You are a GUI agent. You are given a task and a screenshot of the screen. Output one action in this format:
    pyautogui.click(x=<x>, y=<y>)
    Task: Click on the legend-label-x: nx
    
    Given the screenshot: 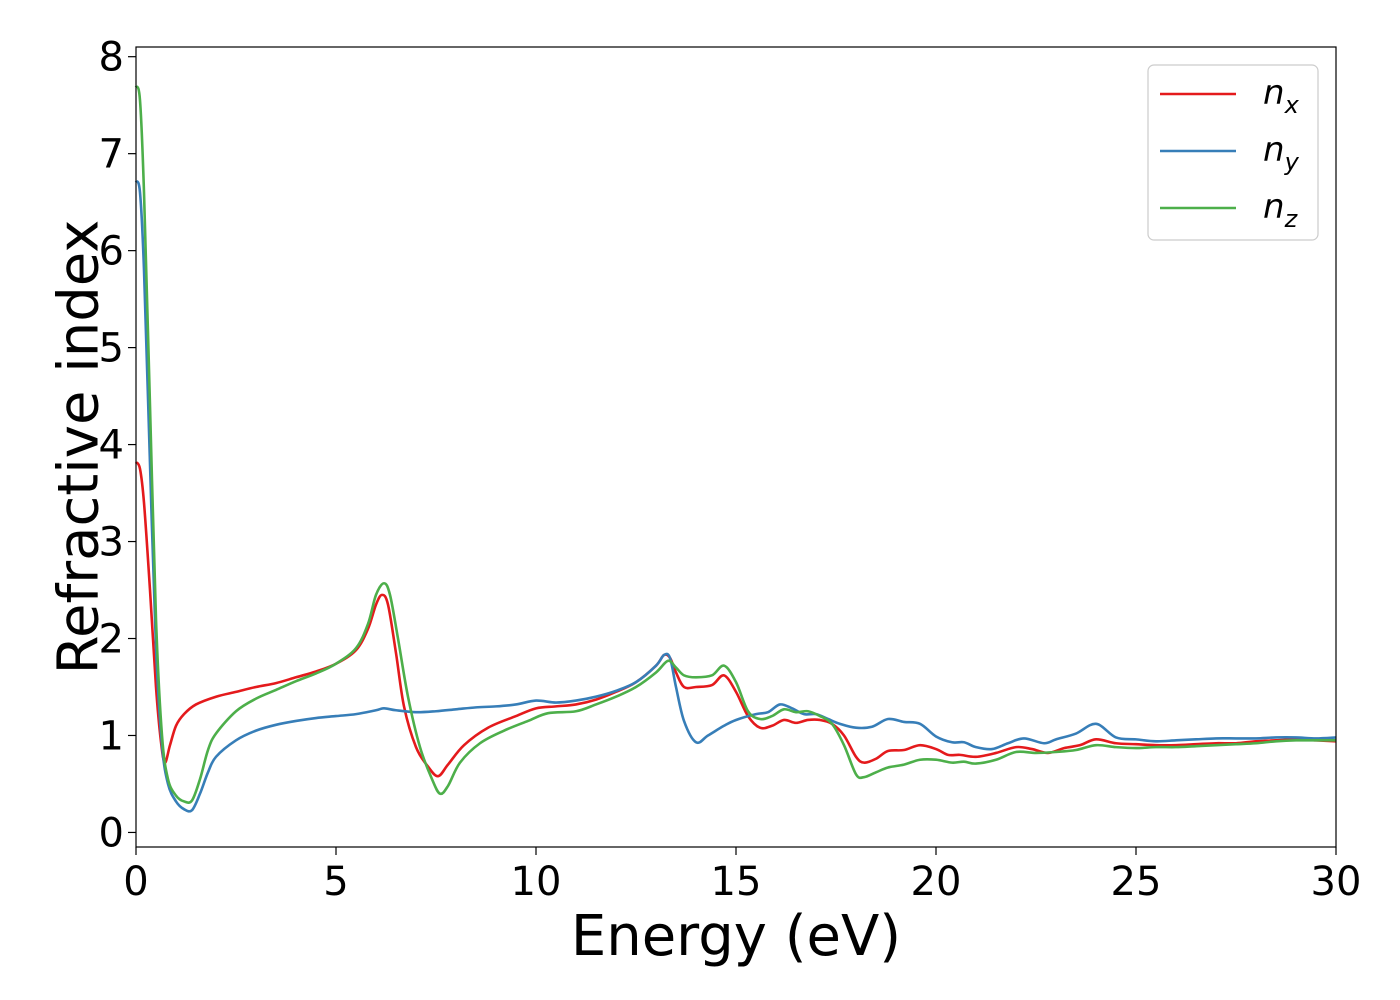 What is the action you would take?
    pyautogui.click(x=1281, y=96)
    